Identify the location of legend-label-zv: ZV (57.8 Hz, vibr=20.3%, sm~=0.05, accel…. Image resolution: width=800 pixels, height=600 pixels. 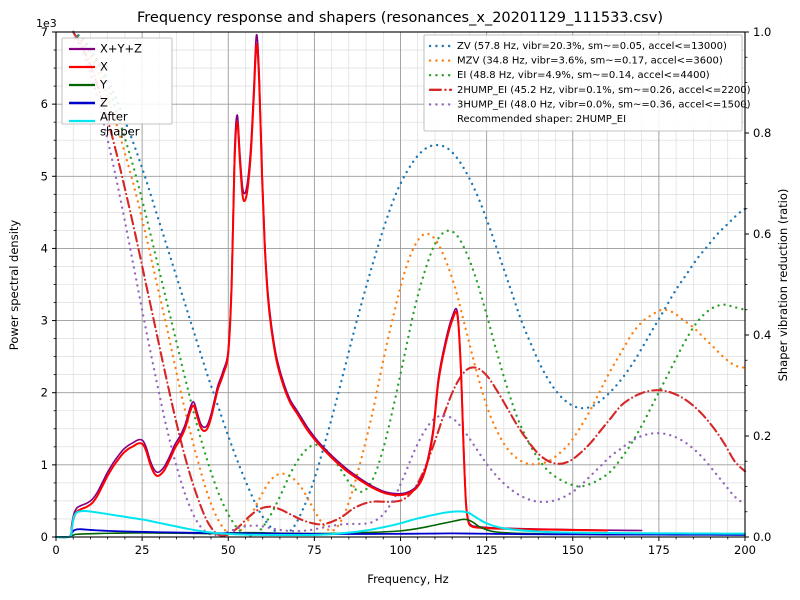
(592, 46).